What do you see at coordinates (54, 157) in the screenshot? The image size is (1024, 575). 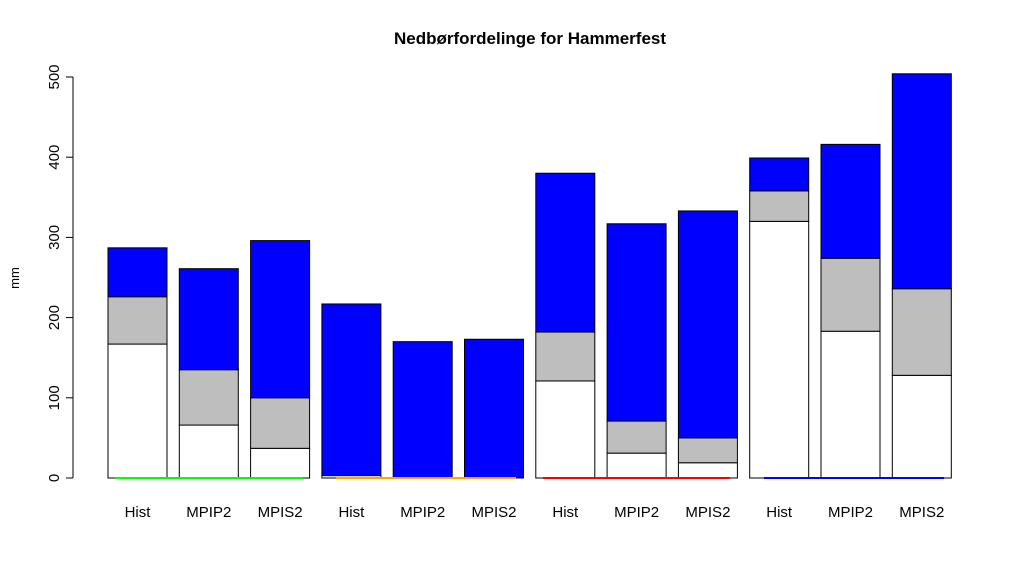 I see `y-tick-label: 400` at bounding box center [54, 157].